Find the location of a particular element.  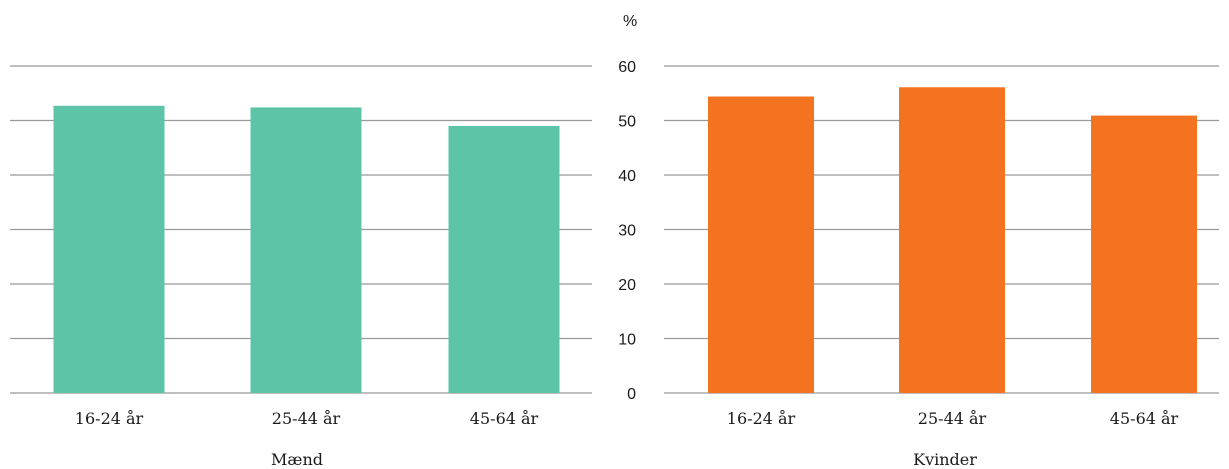

y-tick-label: 20 is located at coordinates (627, 285).